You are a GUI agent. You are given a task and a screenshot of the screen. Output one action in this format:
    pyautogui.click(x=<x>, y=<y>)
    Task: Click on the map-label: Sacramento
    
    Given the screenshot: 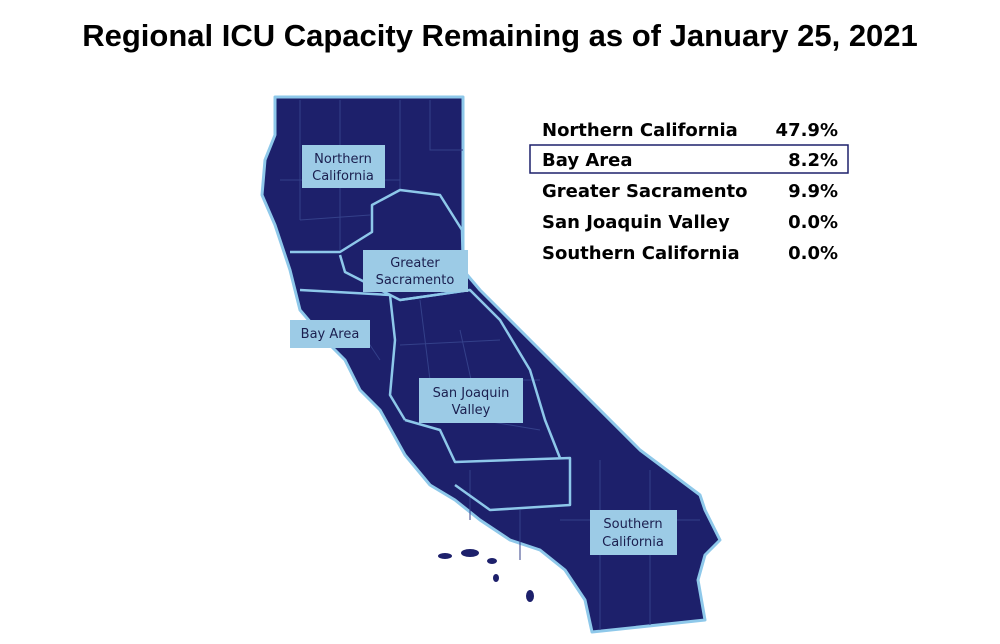 What is the action you would take?
    pyautogui.click(x=415, y=280)
    